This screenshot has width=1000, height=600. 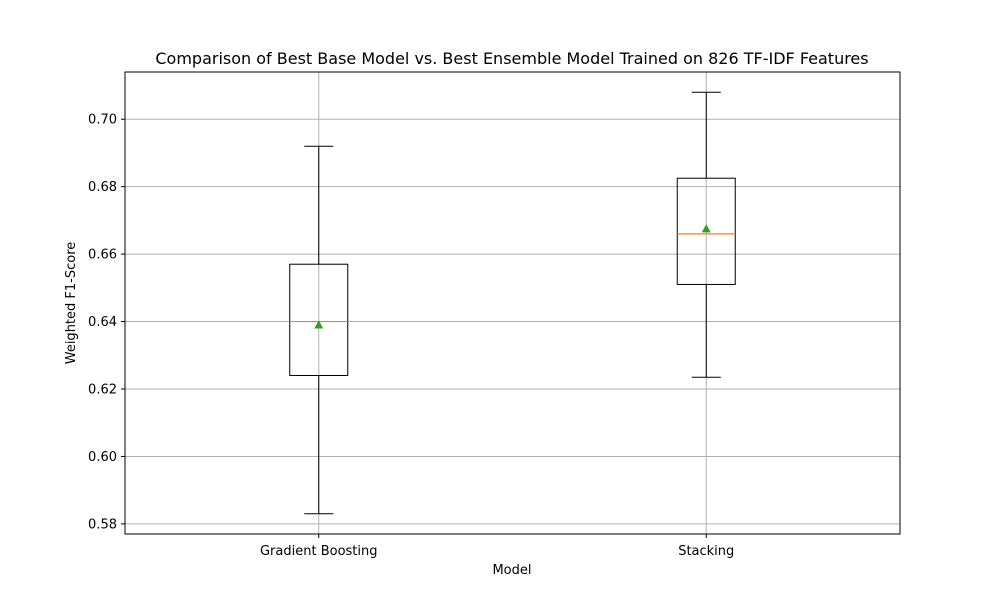 I want to click on y-tick-label: 0.70, so click(x=102, y=120).